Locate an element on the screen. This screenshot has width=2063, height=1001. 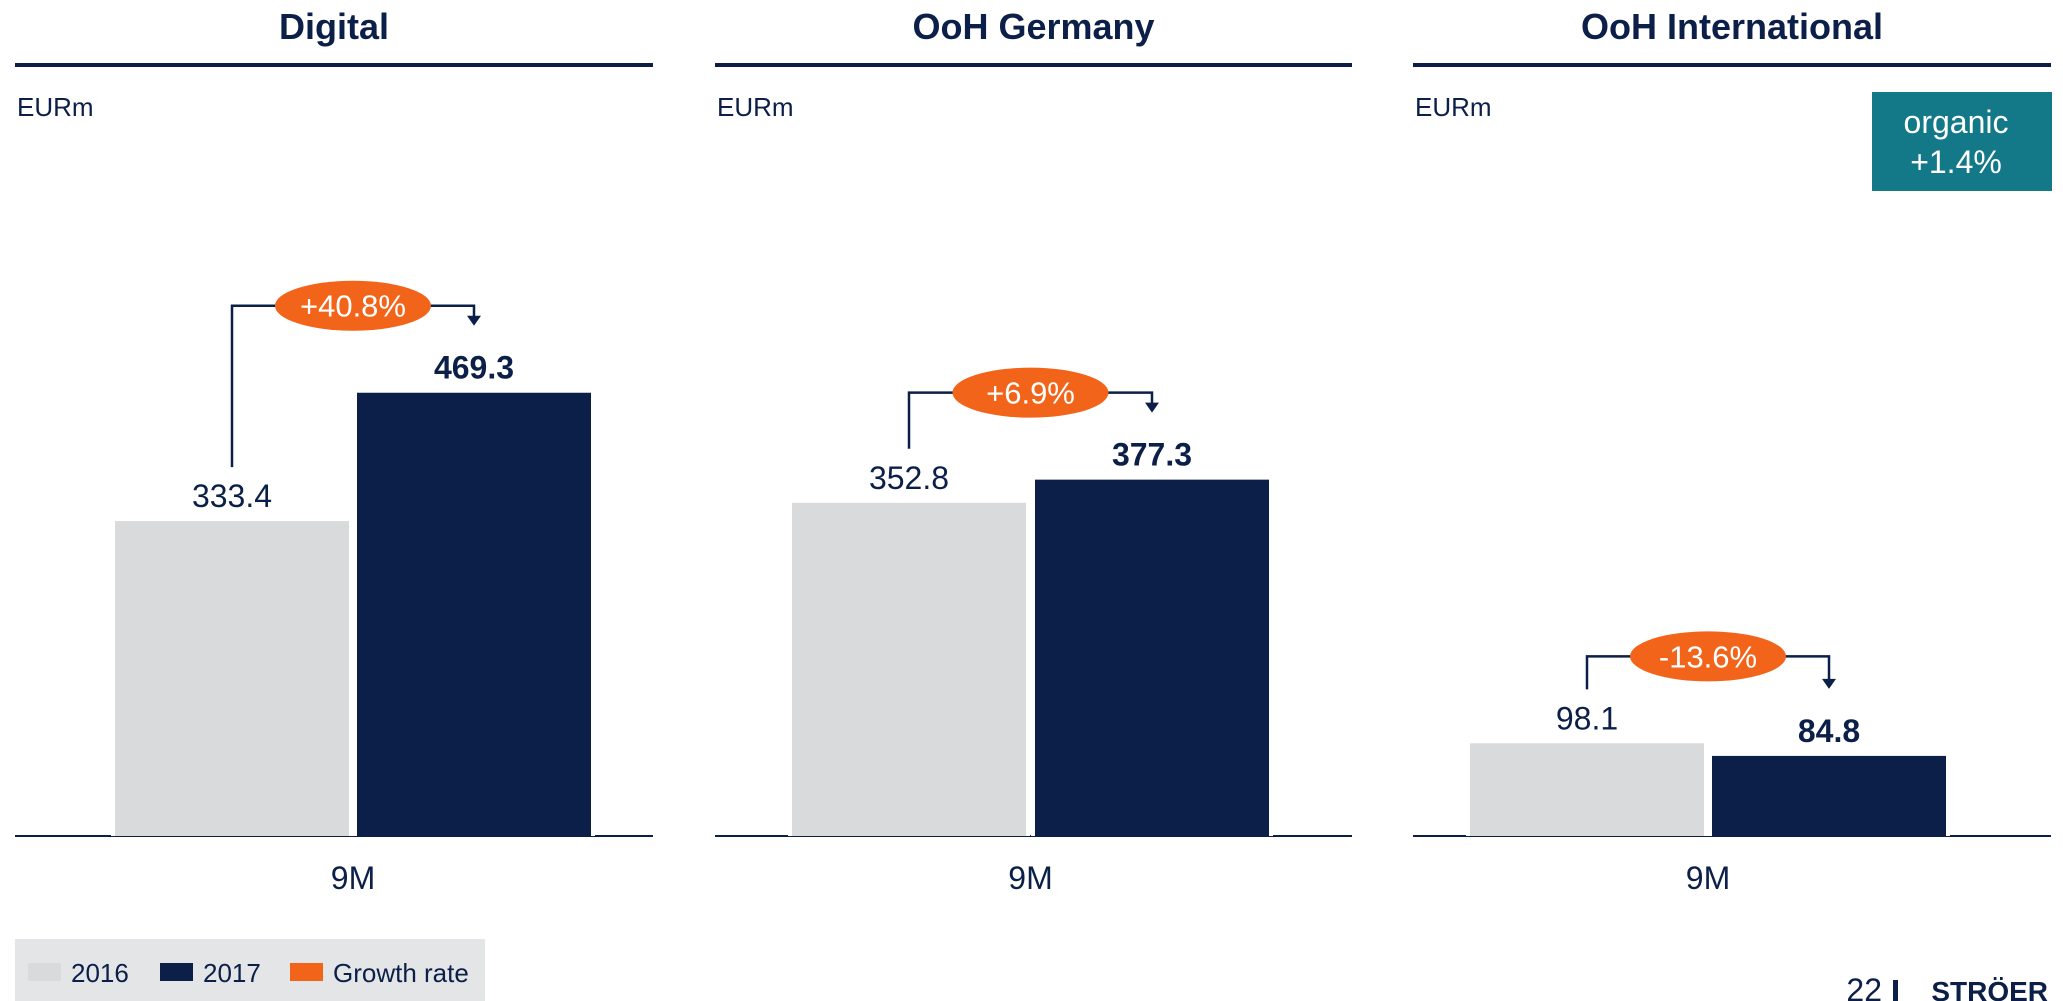
footer-separator is located at coordinates (1895, 990).